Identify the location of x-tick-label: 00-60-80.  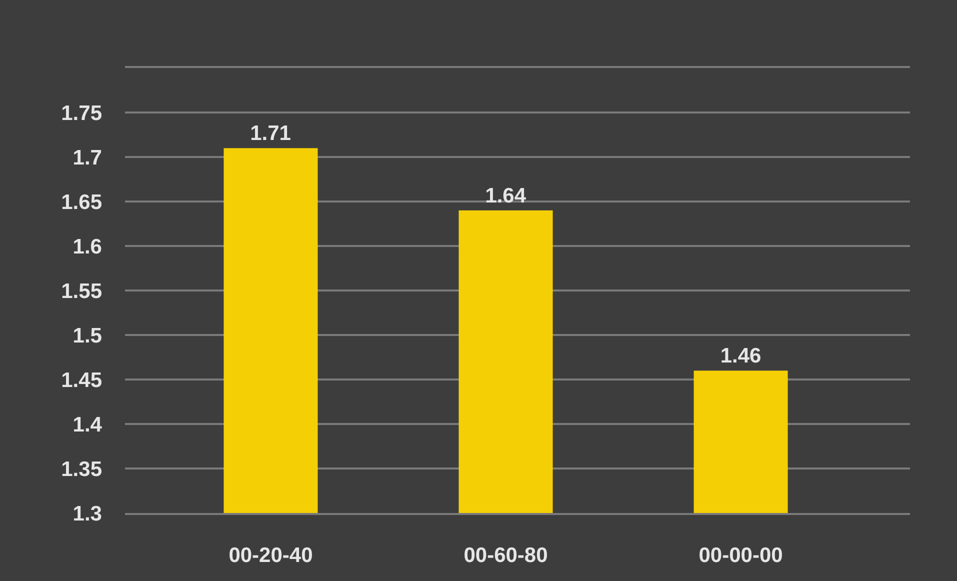
(506, 555).